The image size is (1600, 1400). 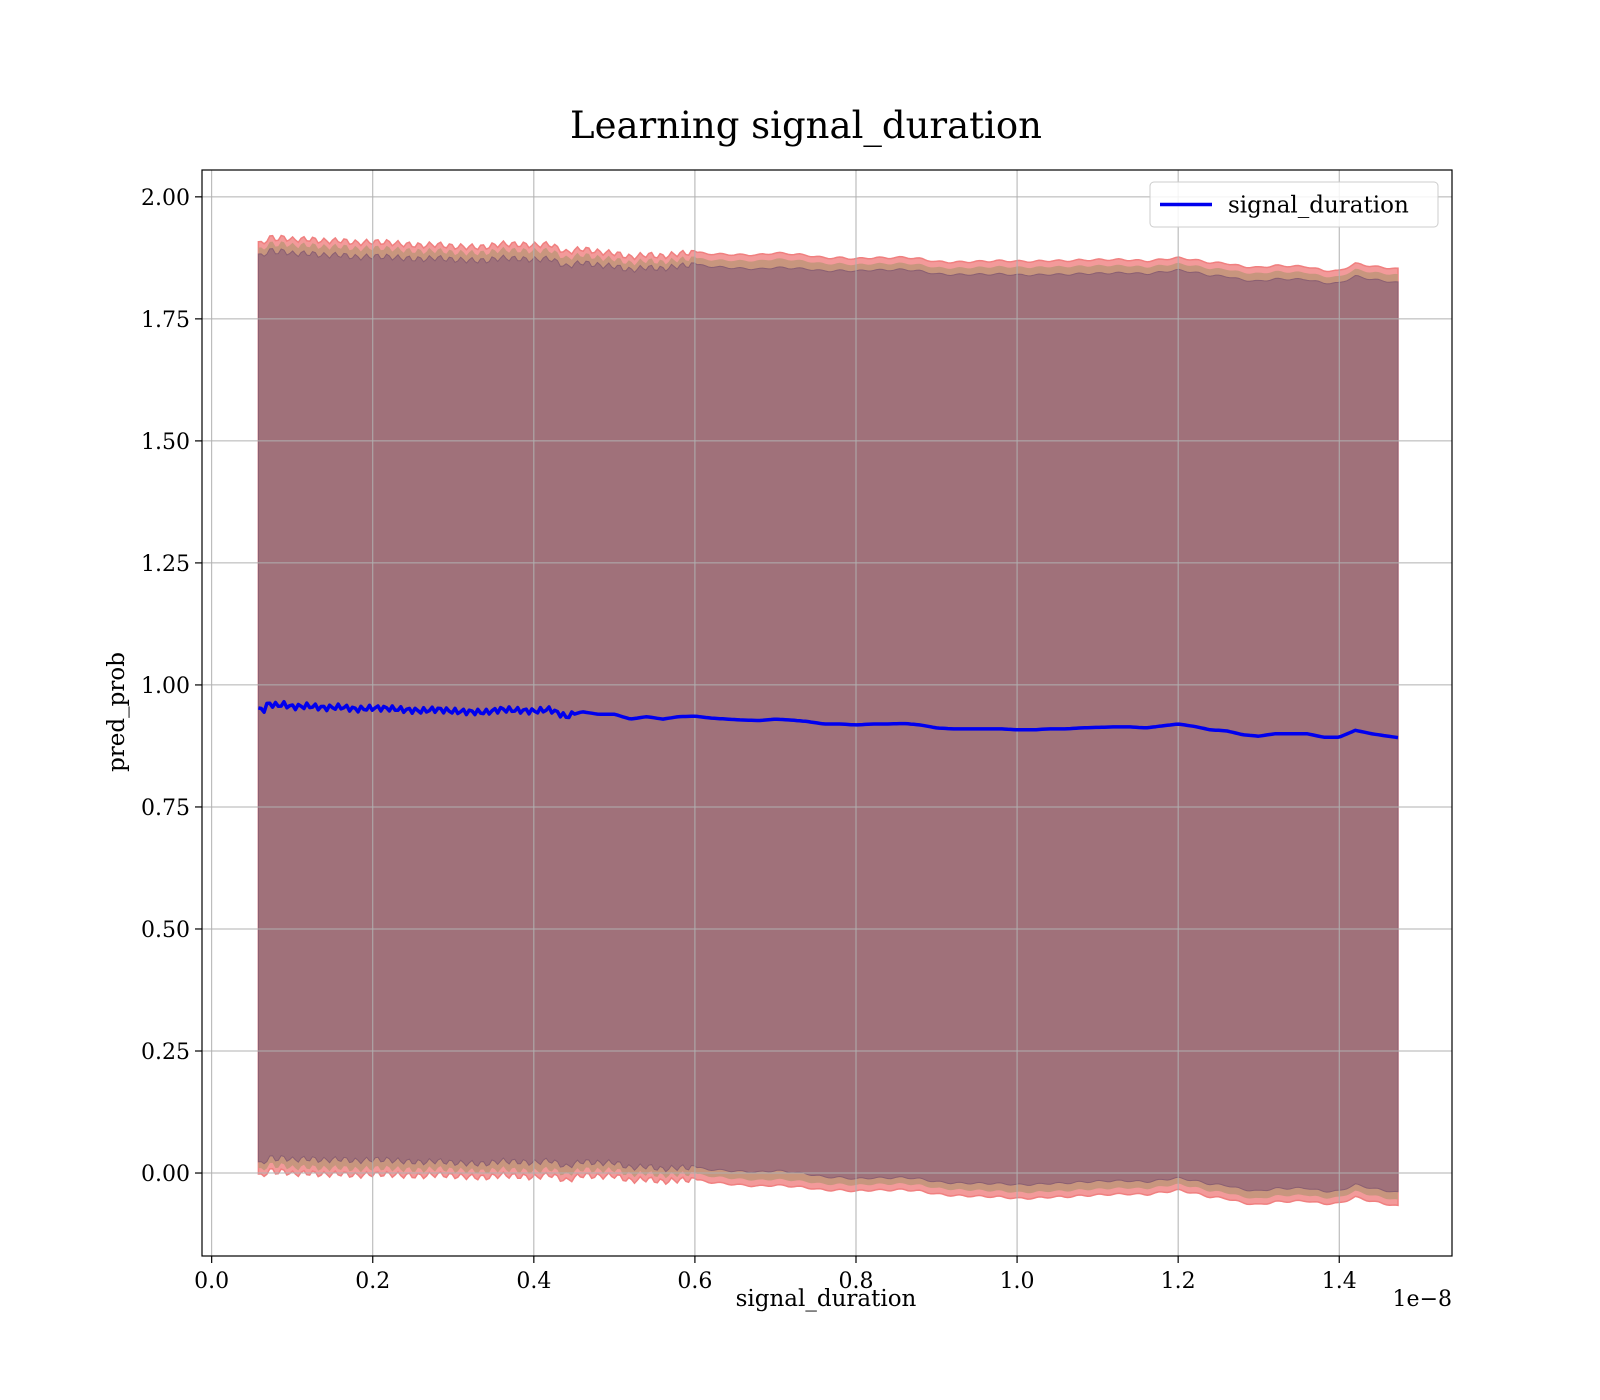 I want to click on y-tick-label: 1.50, so click(x=165, y=442).